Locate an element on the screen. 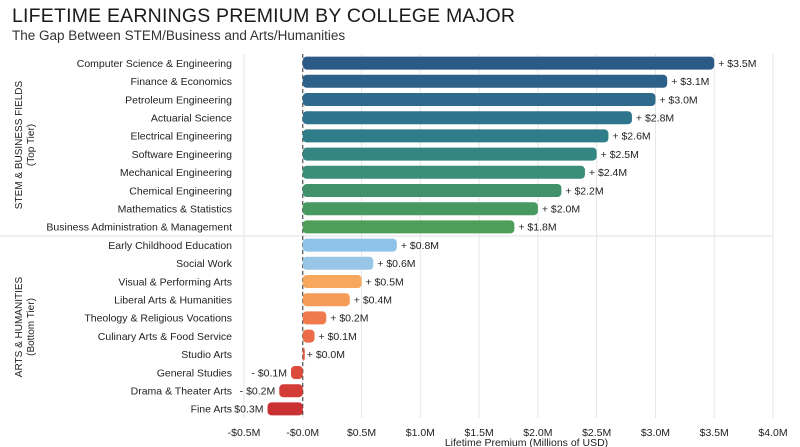  x-tick-label: $1.0M is located at coordinates (420, 433).